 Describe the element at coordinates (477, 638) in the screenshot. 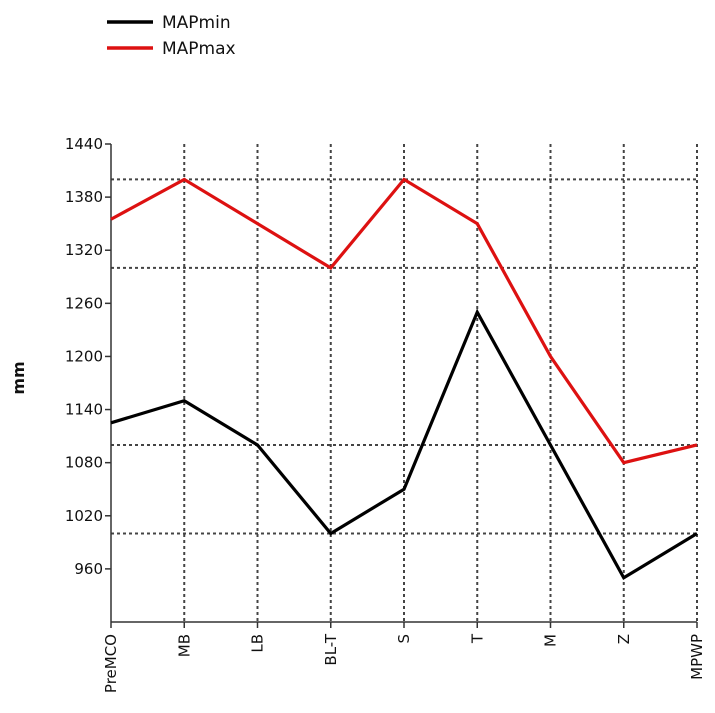

I see `x-tick-label: T` at that location.